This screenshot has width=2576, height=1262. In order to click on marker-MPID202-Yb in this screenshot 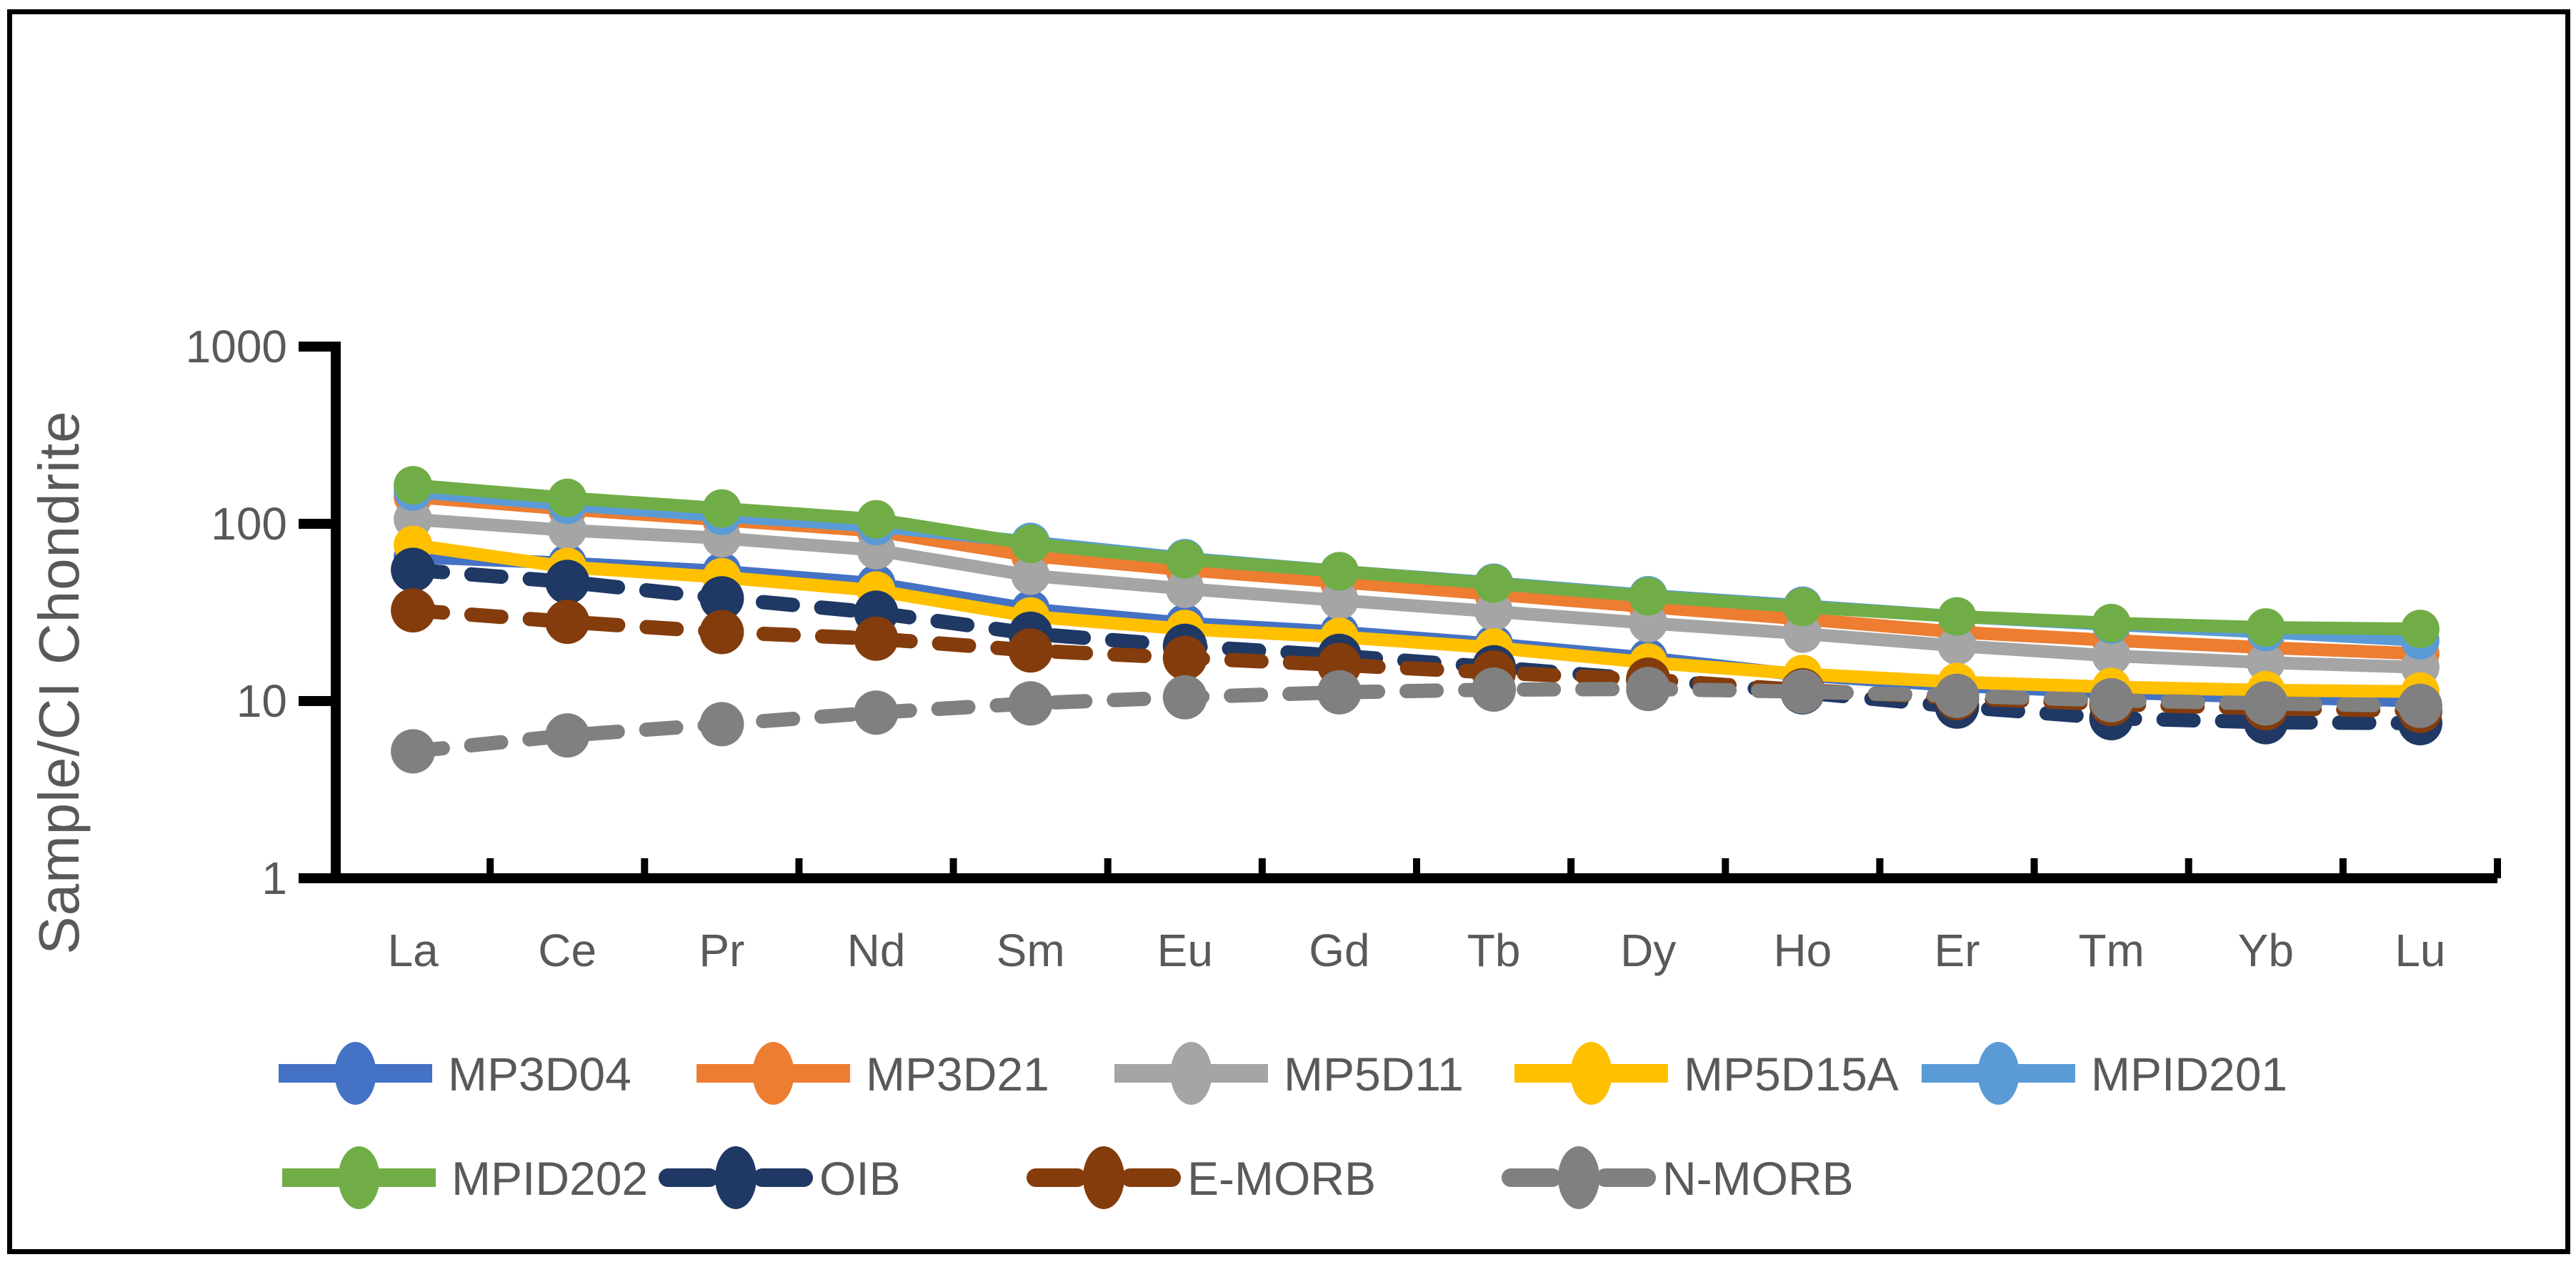, I will do `click(2265, 627)`.